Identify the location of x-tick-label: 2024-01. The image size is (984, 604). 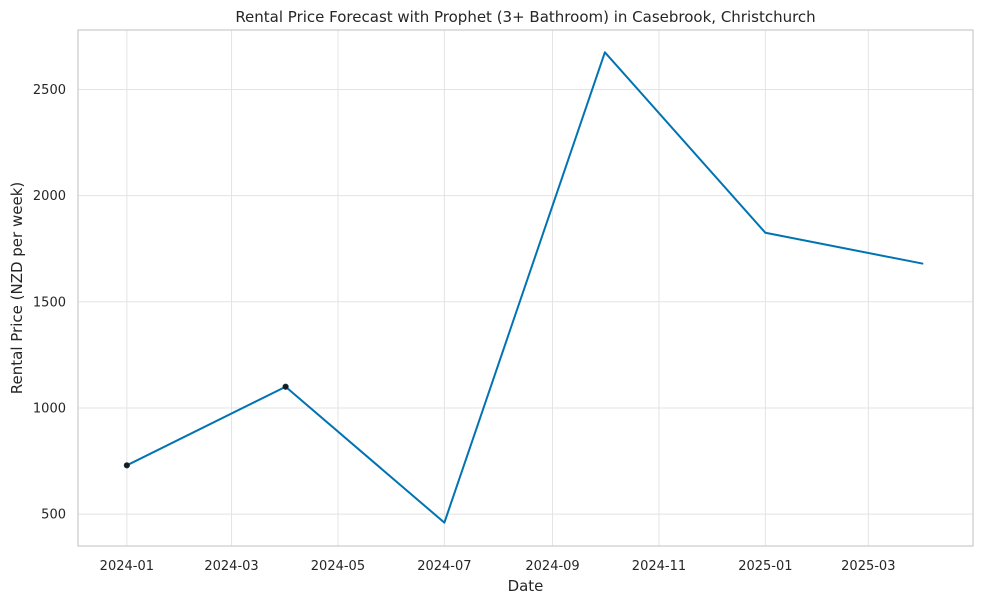
(127, 566).